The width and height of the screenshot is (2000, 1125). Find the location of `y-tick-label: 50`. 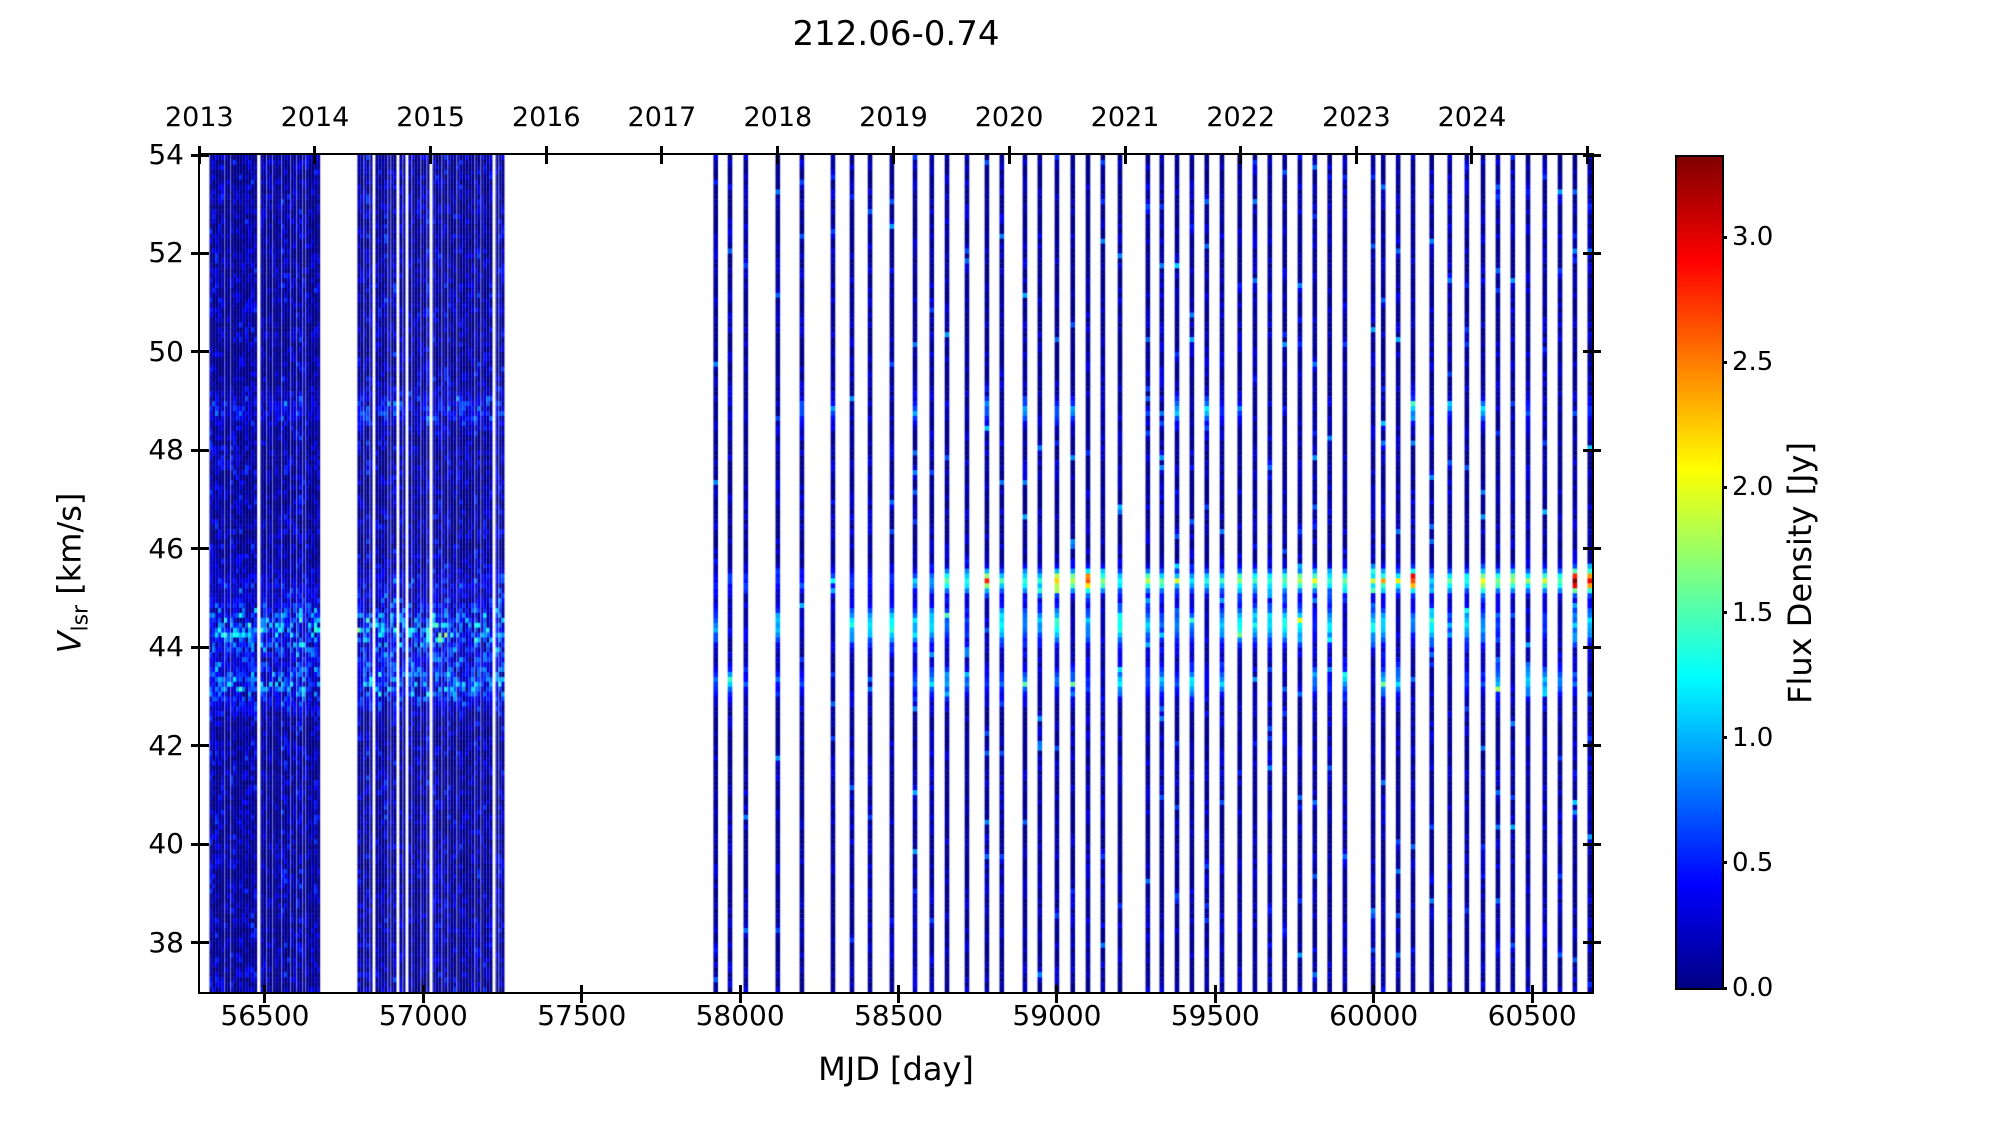

y-tick-label: 50 is located at coordinates (166, 351).